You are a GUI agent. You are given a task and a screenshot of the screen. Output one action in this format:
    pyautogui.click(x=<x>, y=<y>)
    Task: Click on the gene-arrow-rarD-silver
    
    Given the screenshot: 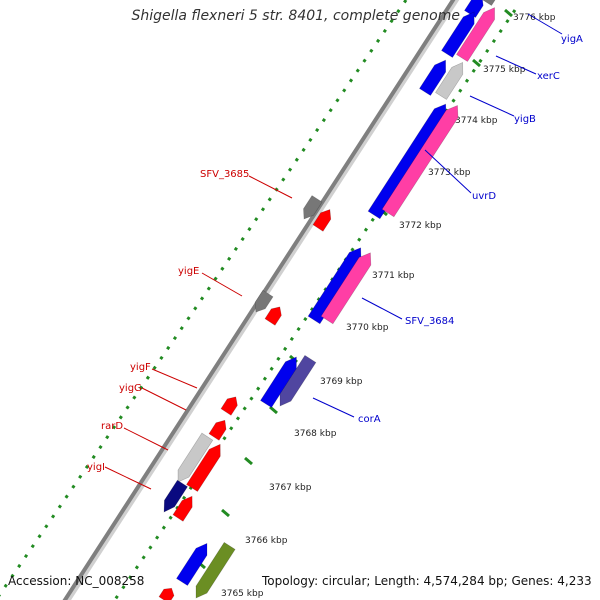 What is the action you would take?
    pyautogui.click(x=195, y=457)
    